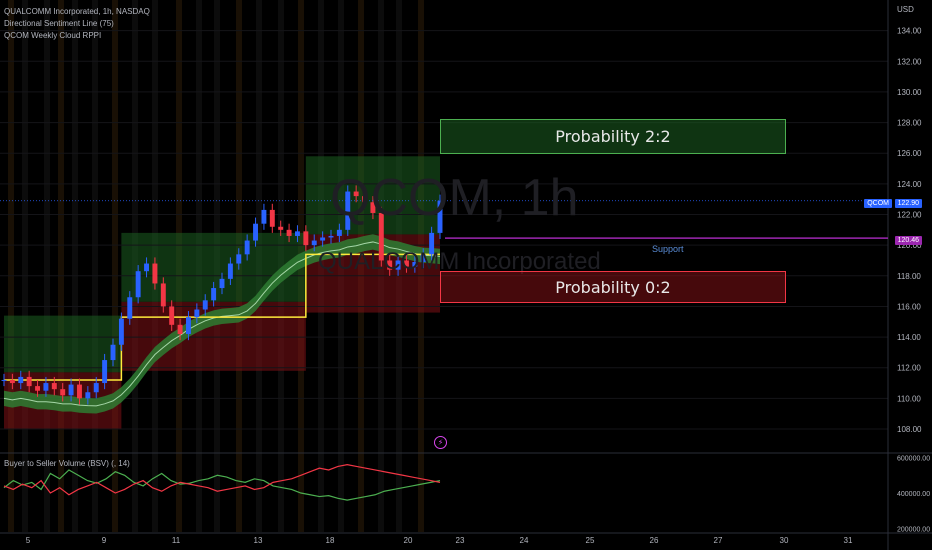 Image resolution: width=932 pixels, height=550 pixels. I want to click on x-tick-label: 5, so click(28, 540).